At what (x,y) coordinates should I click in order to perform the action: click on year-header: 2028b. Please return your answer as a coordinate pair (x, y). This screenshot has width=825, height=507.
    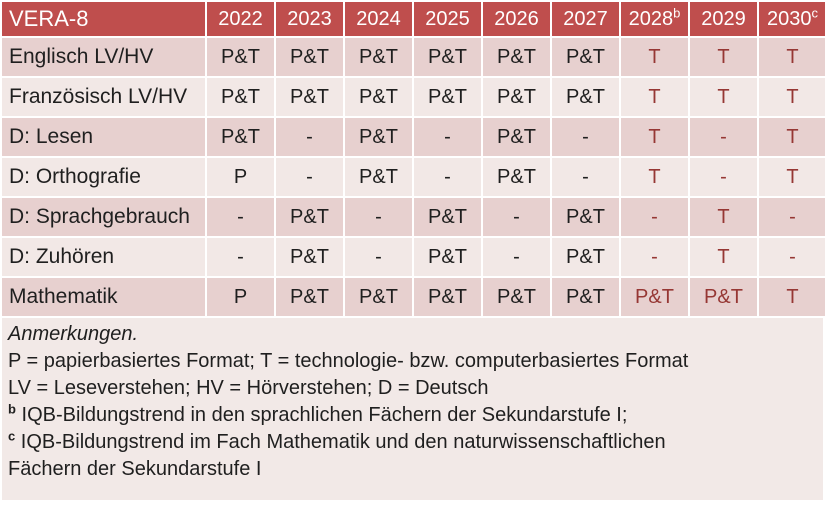
    Looking at the image, I should click on (654, 19).